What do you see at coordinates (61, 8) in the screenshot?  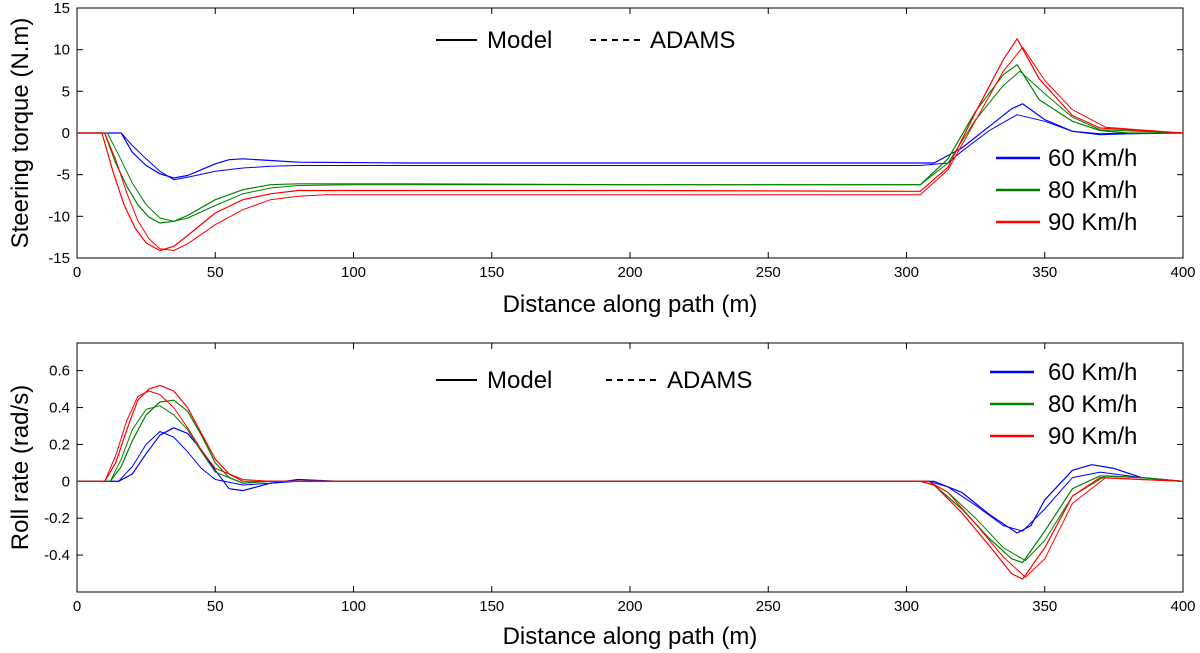 I see `y-tick-label: 15` at bounding box center [61, 8].